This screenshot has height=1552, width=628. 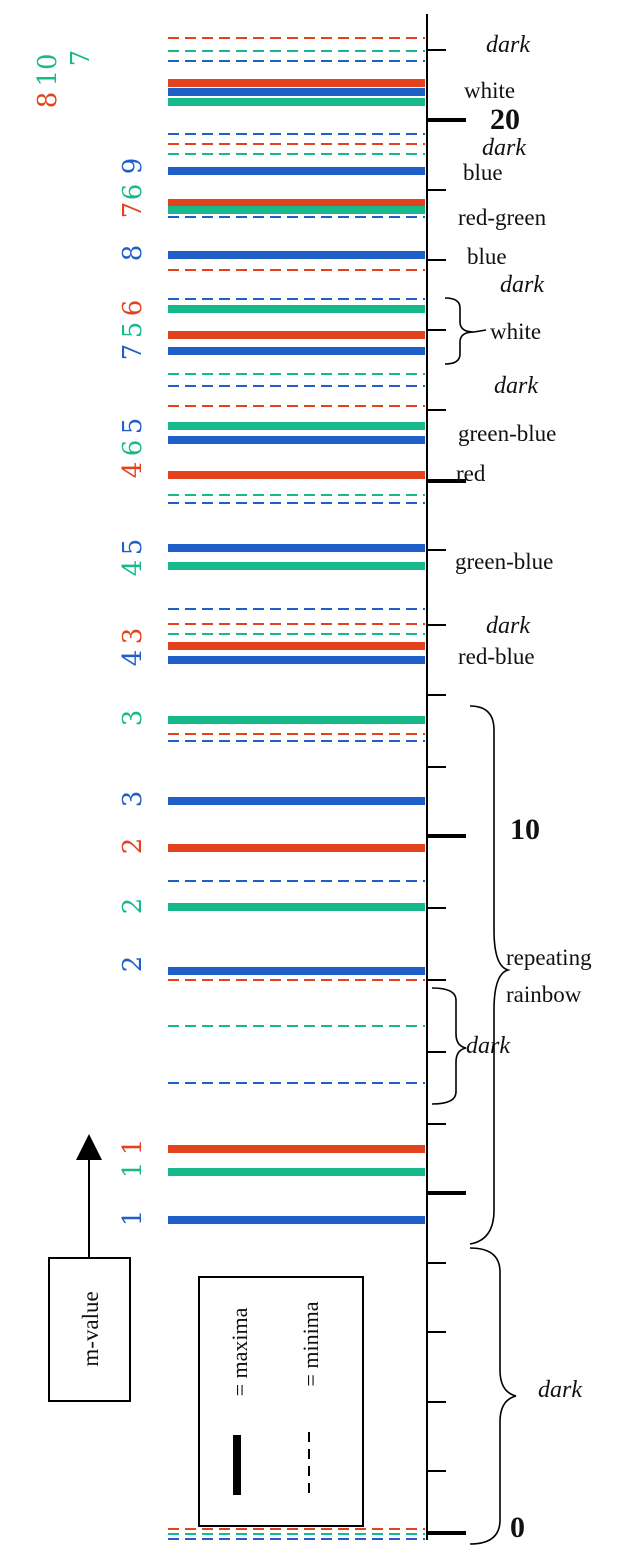 I want to click on brace-repeating, so click(x=490, y=975).